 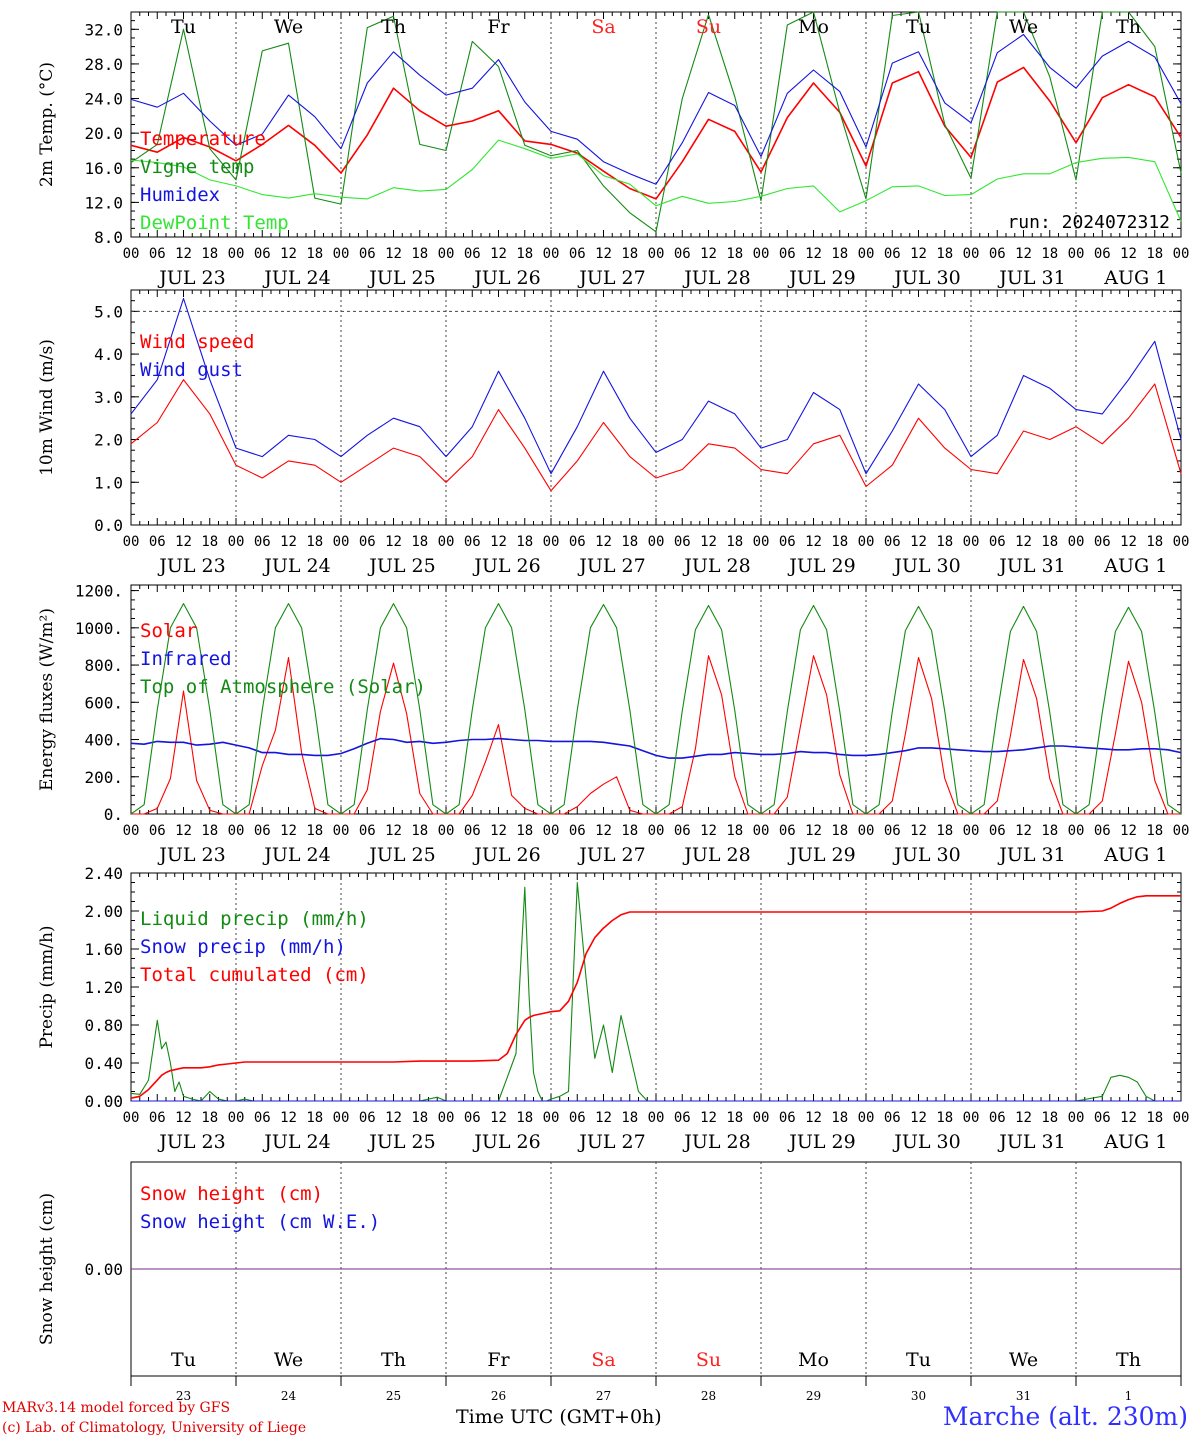 I want to click on x-date-label: JUL 28, so click(x=716, y=278).